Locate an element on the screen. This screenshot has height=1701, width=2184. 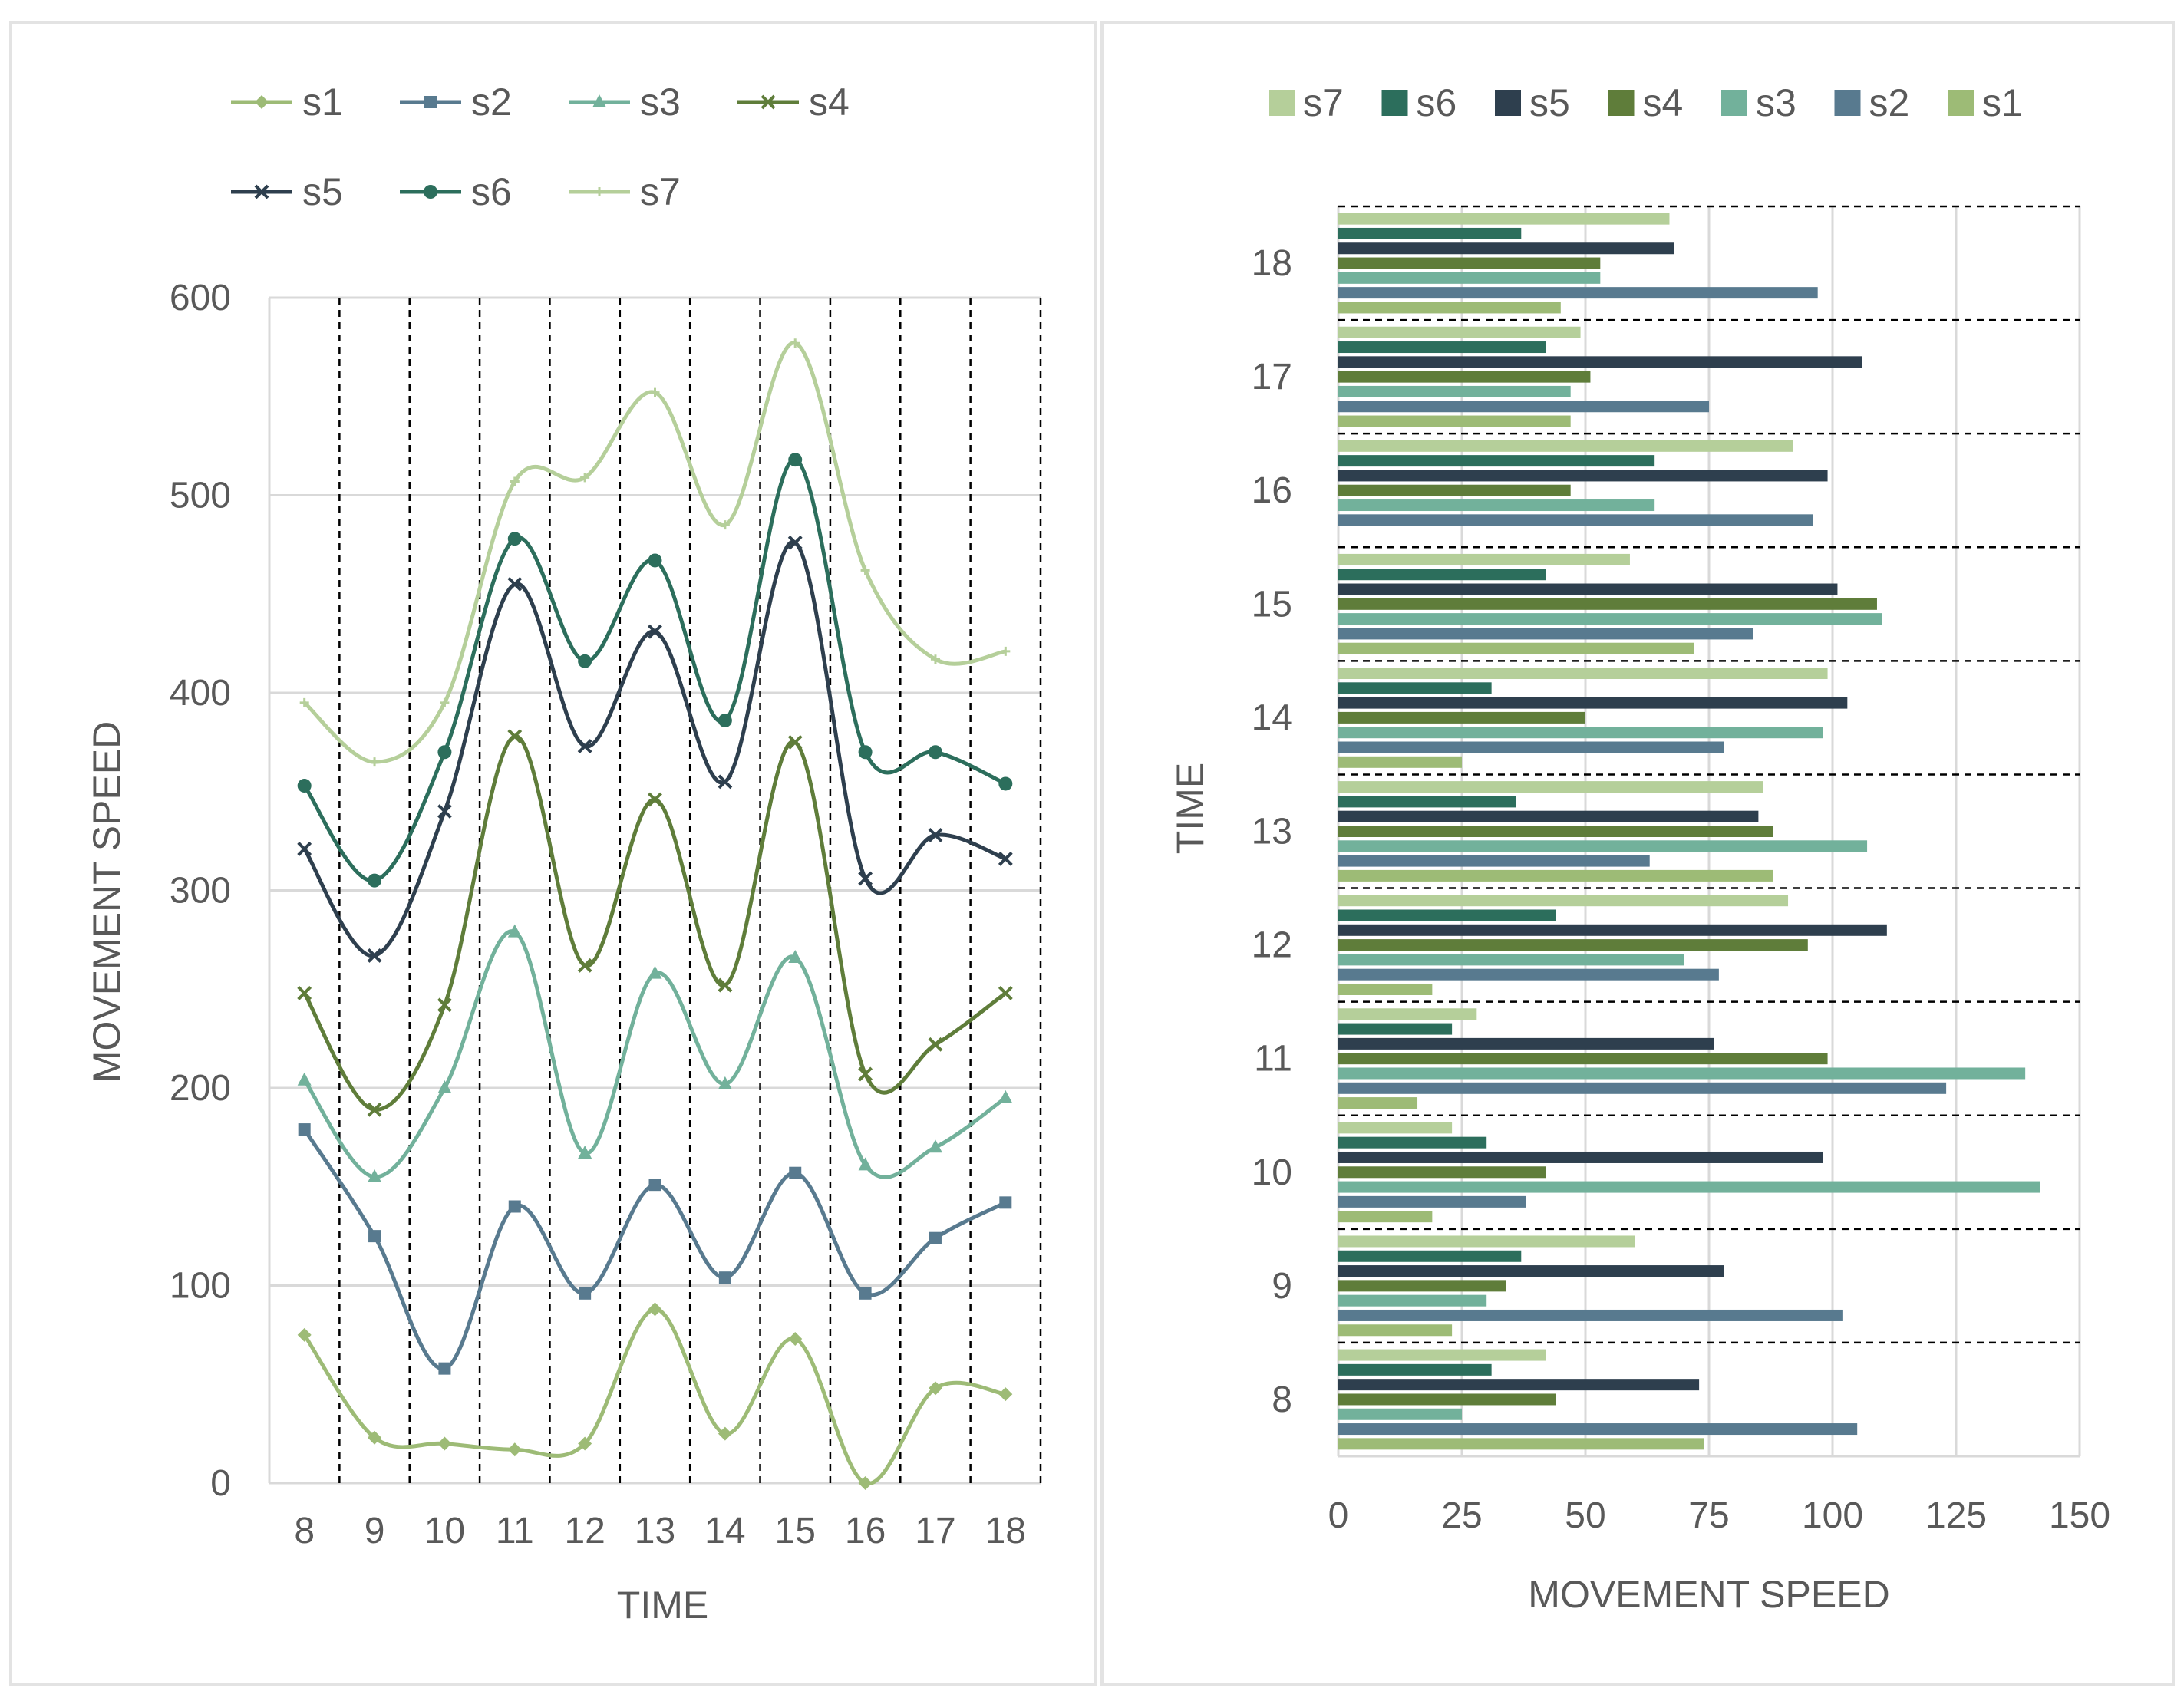
y-tick-label: 8 is located at coordinates (1282, 1400).